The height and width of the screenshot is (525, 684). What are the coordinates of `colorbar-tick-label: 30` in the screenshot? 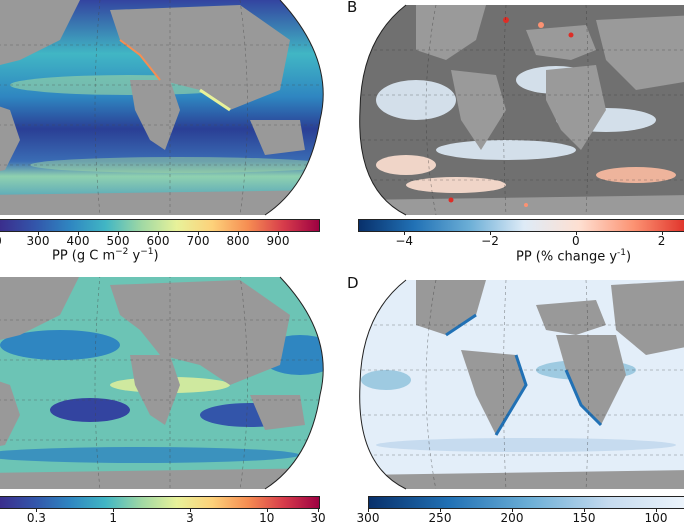 It's located at (318, 518).